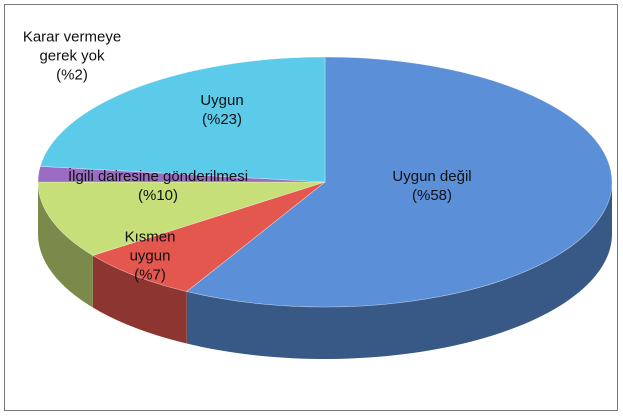  I want to click on category-label: Kısmen uygun, so click(150, 246).